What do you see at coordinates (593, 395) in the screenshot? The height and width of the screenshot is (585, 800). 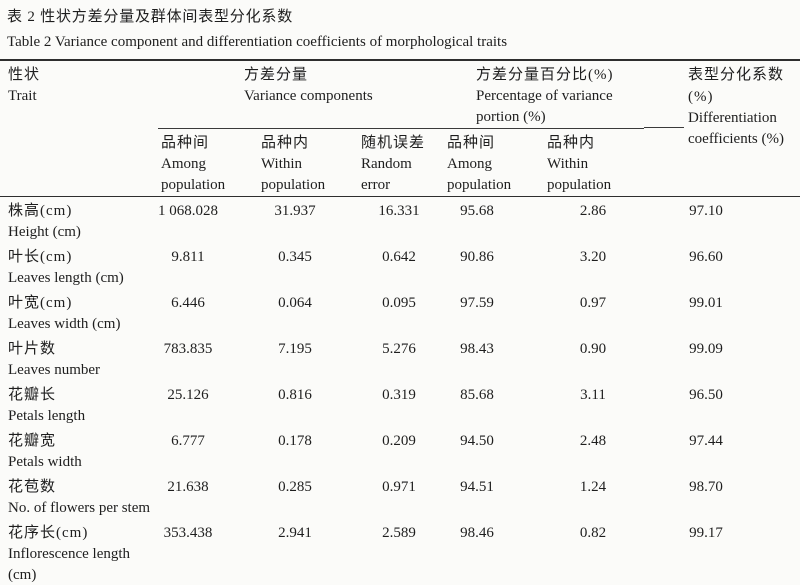 I see `value-within-pct: 3.11` at bounding box center [593, 395].